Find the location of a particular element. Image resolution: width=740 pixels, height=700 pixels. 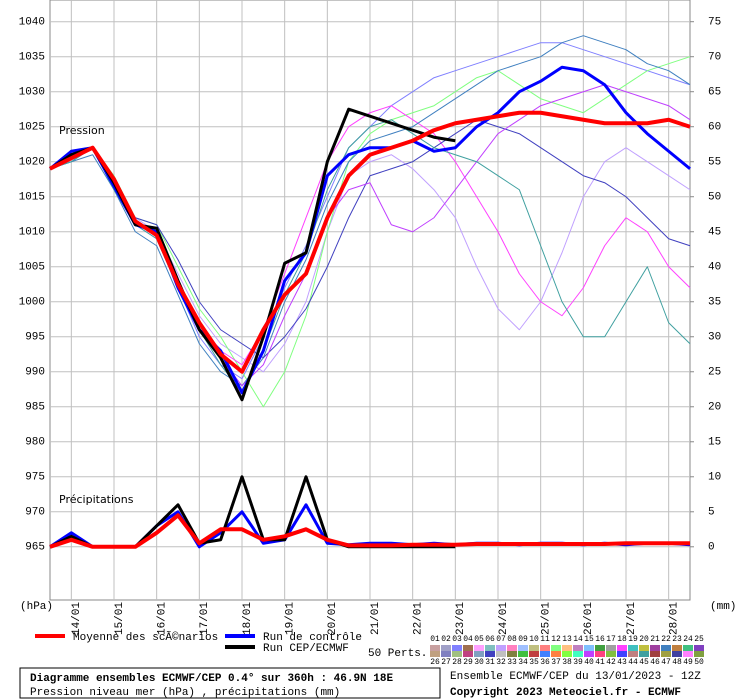

y2-tick-label: 55 is located at coordinates (714, 163).